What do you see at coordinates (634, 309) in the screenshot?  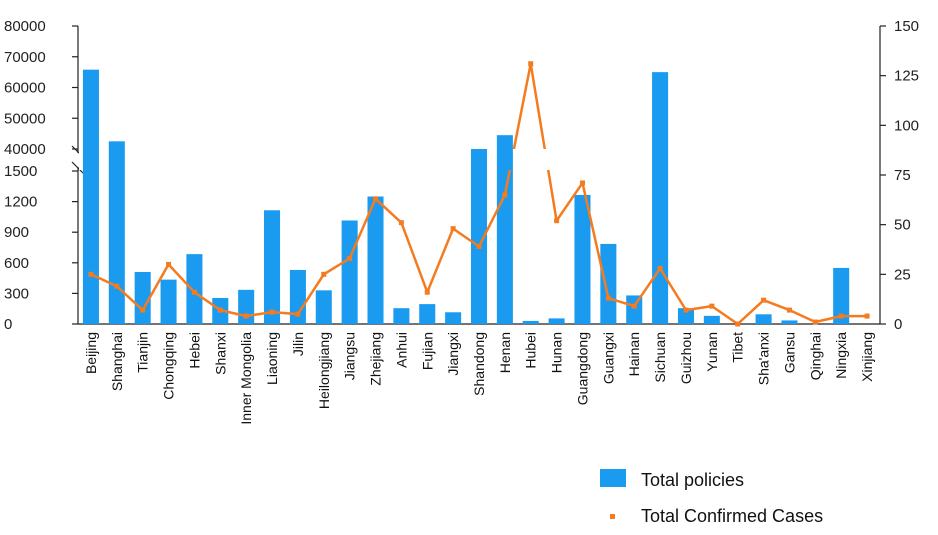 I see `bar-hainan` at bounding box center [634, 309].